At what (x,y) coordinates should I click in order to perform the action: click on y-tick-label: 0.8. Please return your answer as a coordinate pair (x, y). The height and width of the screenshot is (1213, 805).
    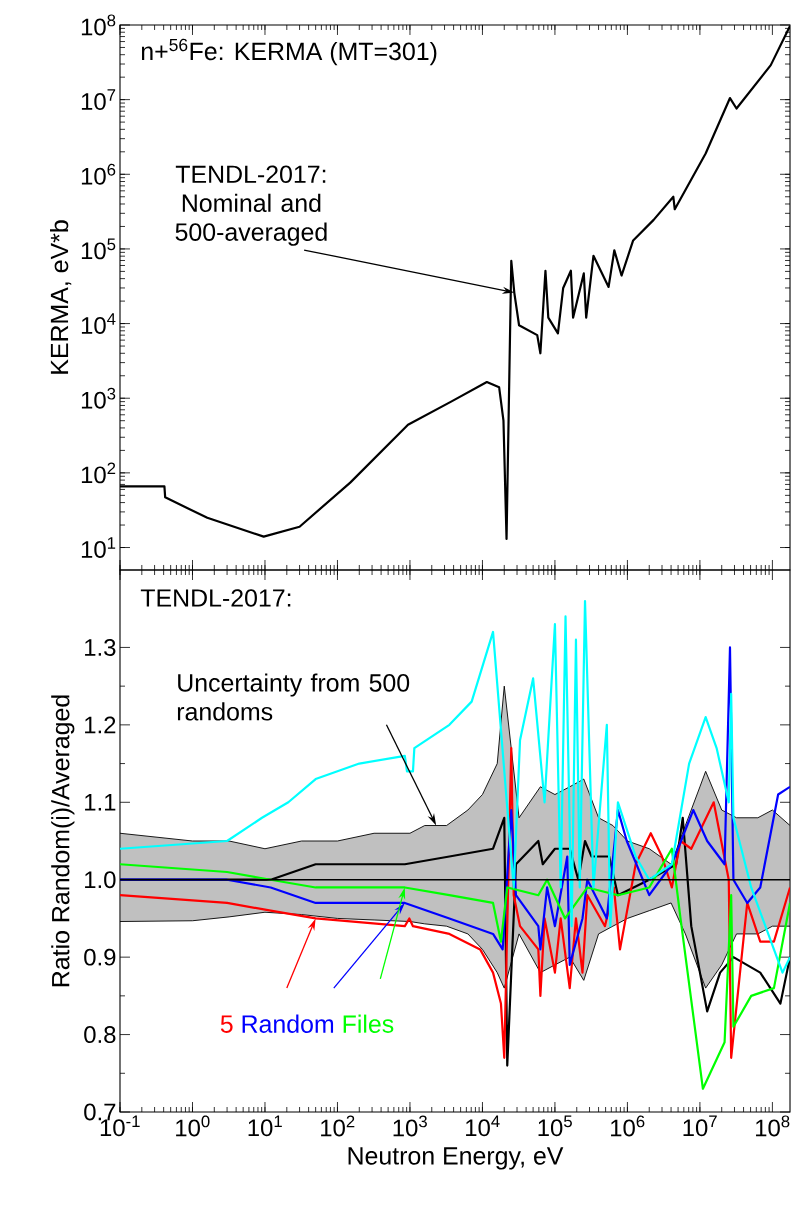
    Looking at the image, I should click on (100, 1035).